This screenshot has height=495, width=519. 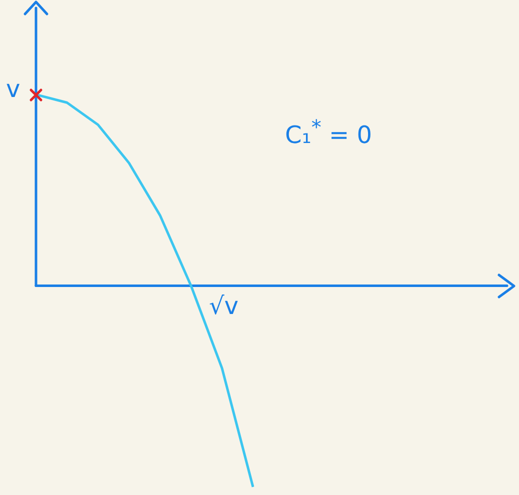 I want to click on text: C₁$^{*}$ = 0, so click(x=328, y=132).